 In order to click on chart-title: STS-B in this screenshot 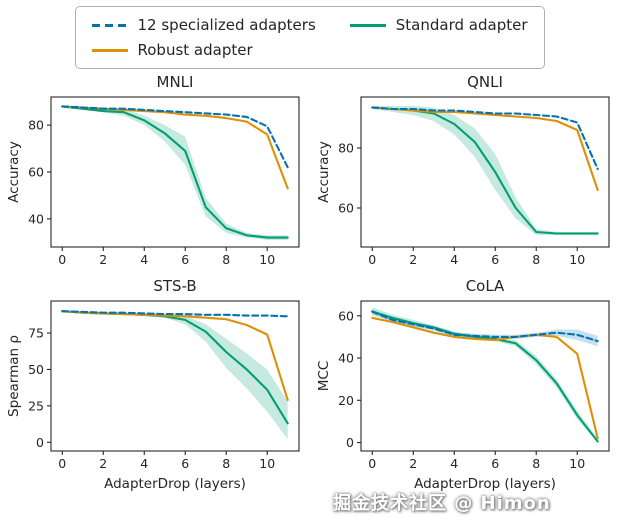, I will do `click(174, 286)`.